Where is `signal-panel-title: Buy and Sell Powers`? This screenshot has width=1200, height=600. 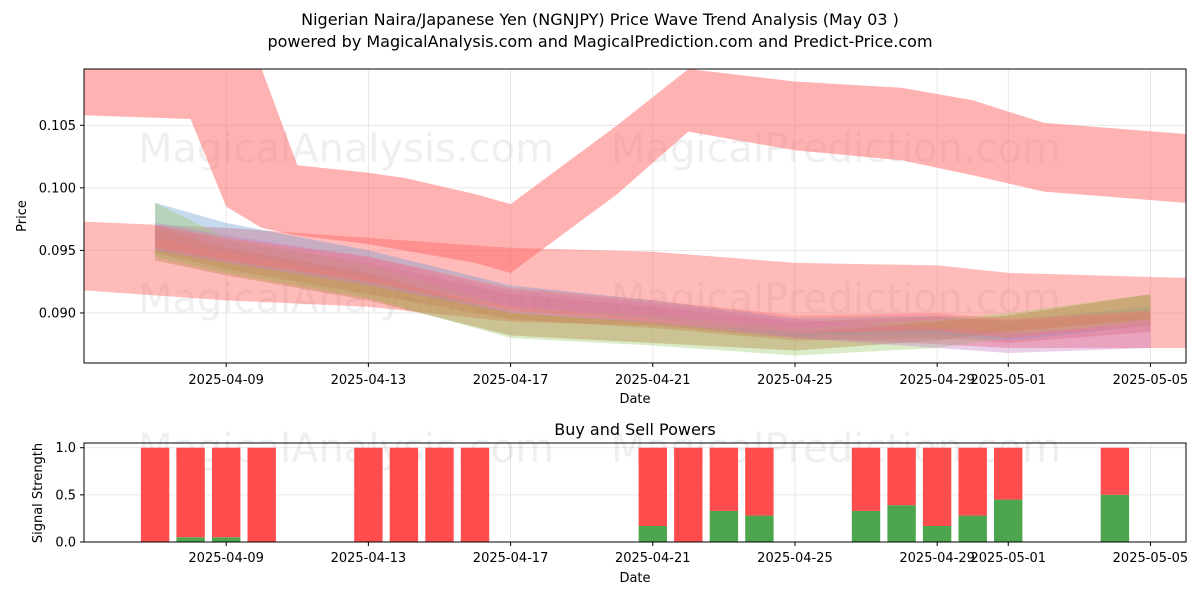 signal-panel-title: Buy and Sell Powers is located at coordinates (635, 429).